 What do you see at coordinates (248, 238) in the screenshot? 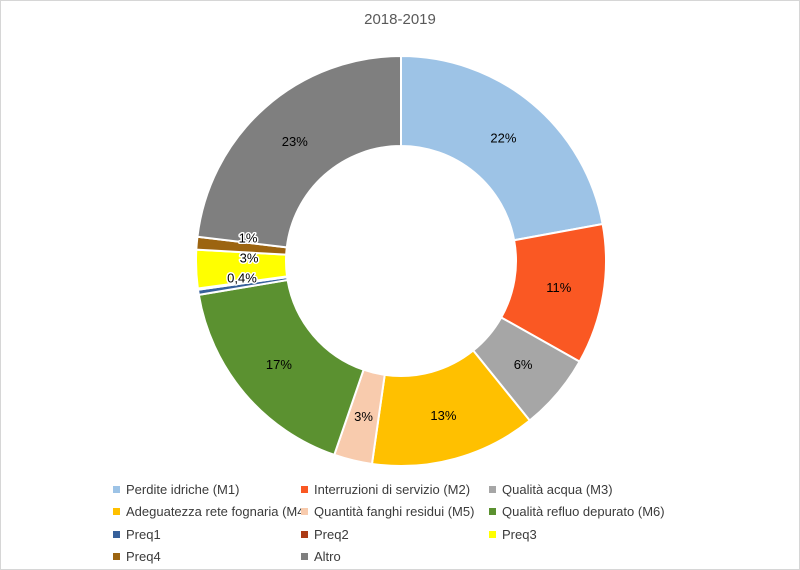
I see `slice-label-preq4: 1%` at bounding box center [248, 238].